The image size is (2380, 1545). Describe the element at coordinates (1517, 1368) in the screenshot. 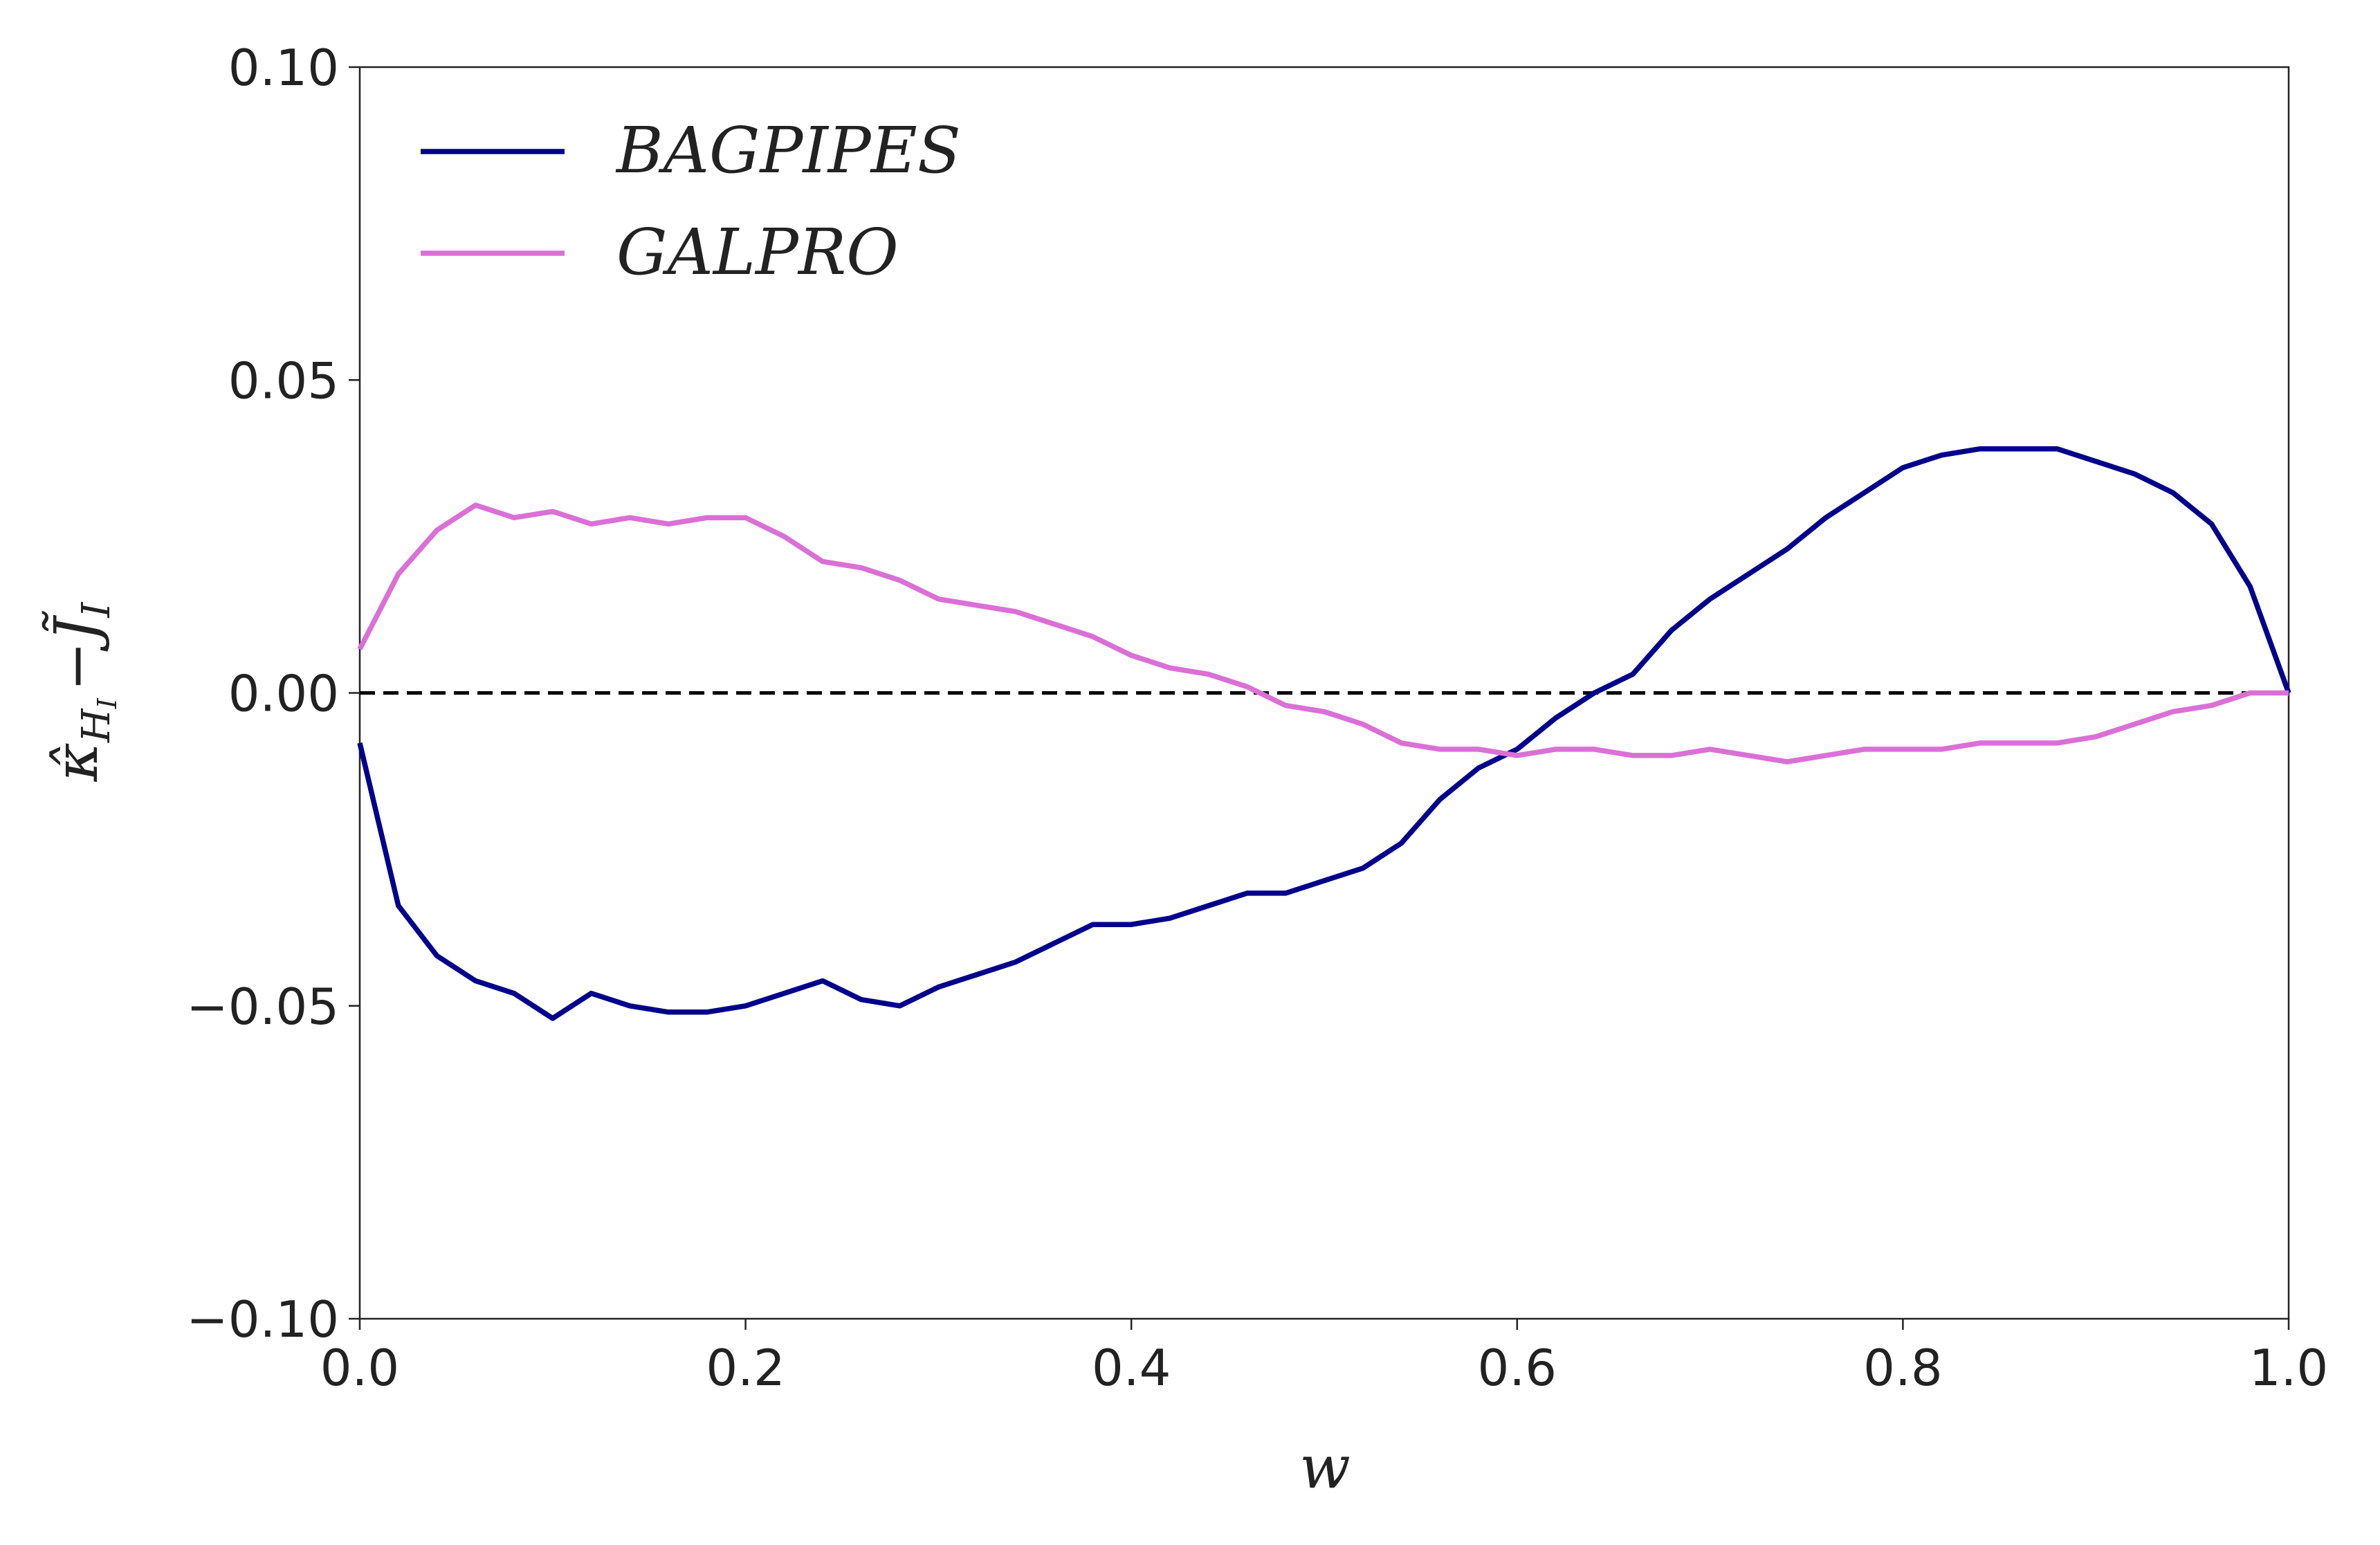

I see `x-tick-label: 0.6` at that location.